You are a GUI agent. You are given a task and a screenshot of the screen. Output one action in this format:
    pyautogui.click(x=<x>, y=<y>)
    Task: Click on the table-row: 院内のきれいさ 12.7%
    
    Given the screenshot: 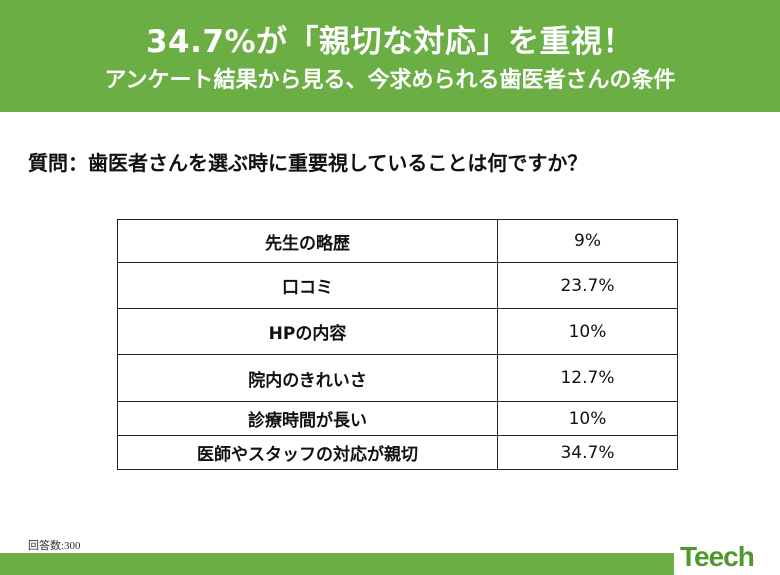 What is the action you would take?
    pyautogui.click(x=397, y=378)
    